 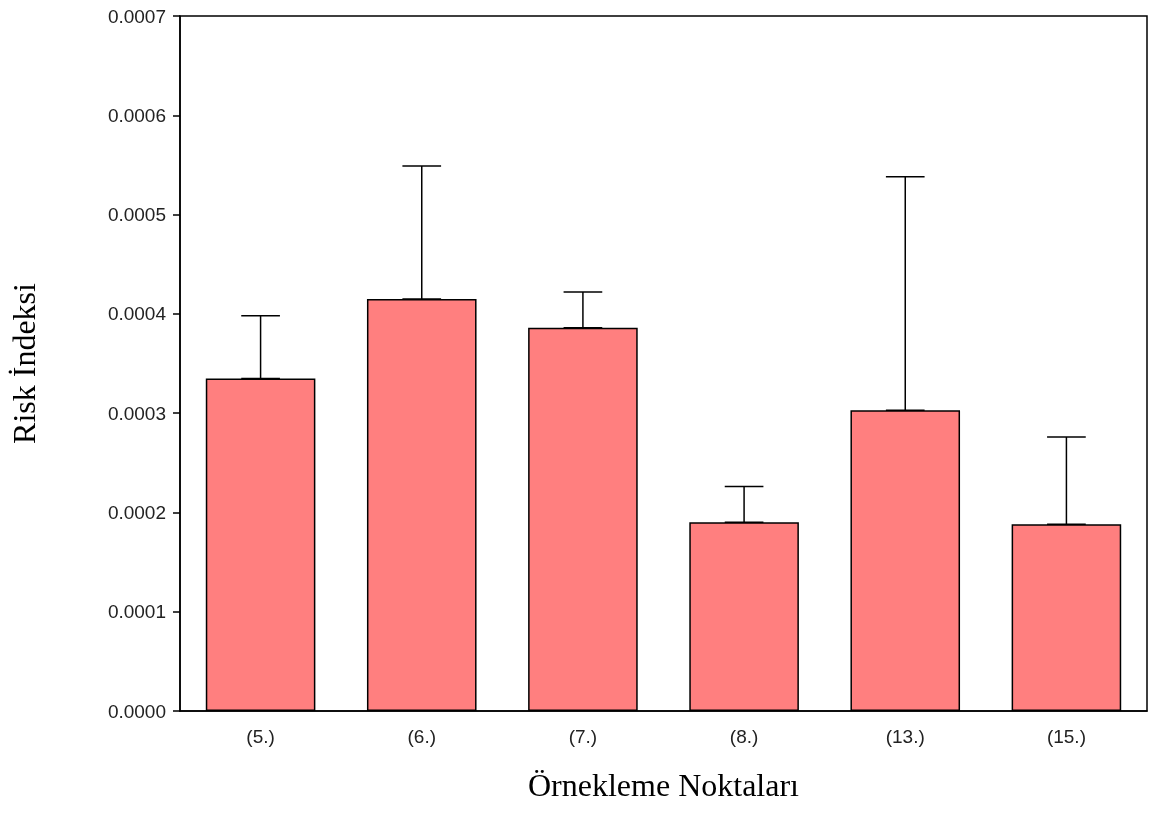 What do you see at coordinates (583, 736) in the screenshot?
I see `x-tick-label: (7.)` at bounding box center [583, 736].